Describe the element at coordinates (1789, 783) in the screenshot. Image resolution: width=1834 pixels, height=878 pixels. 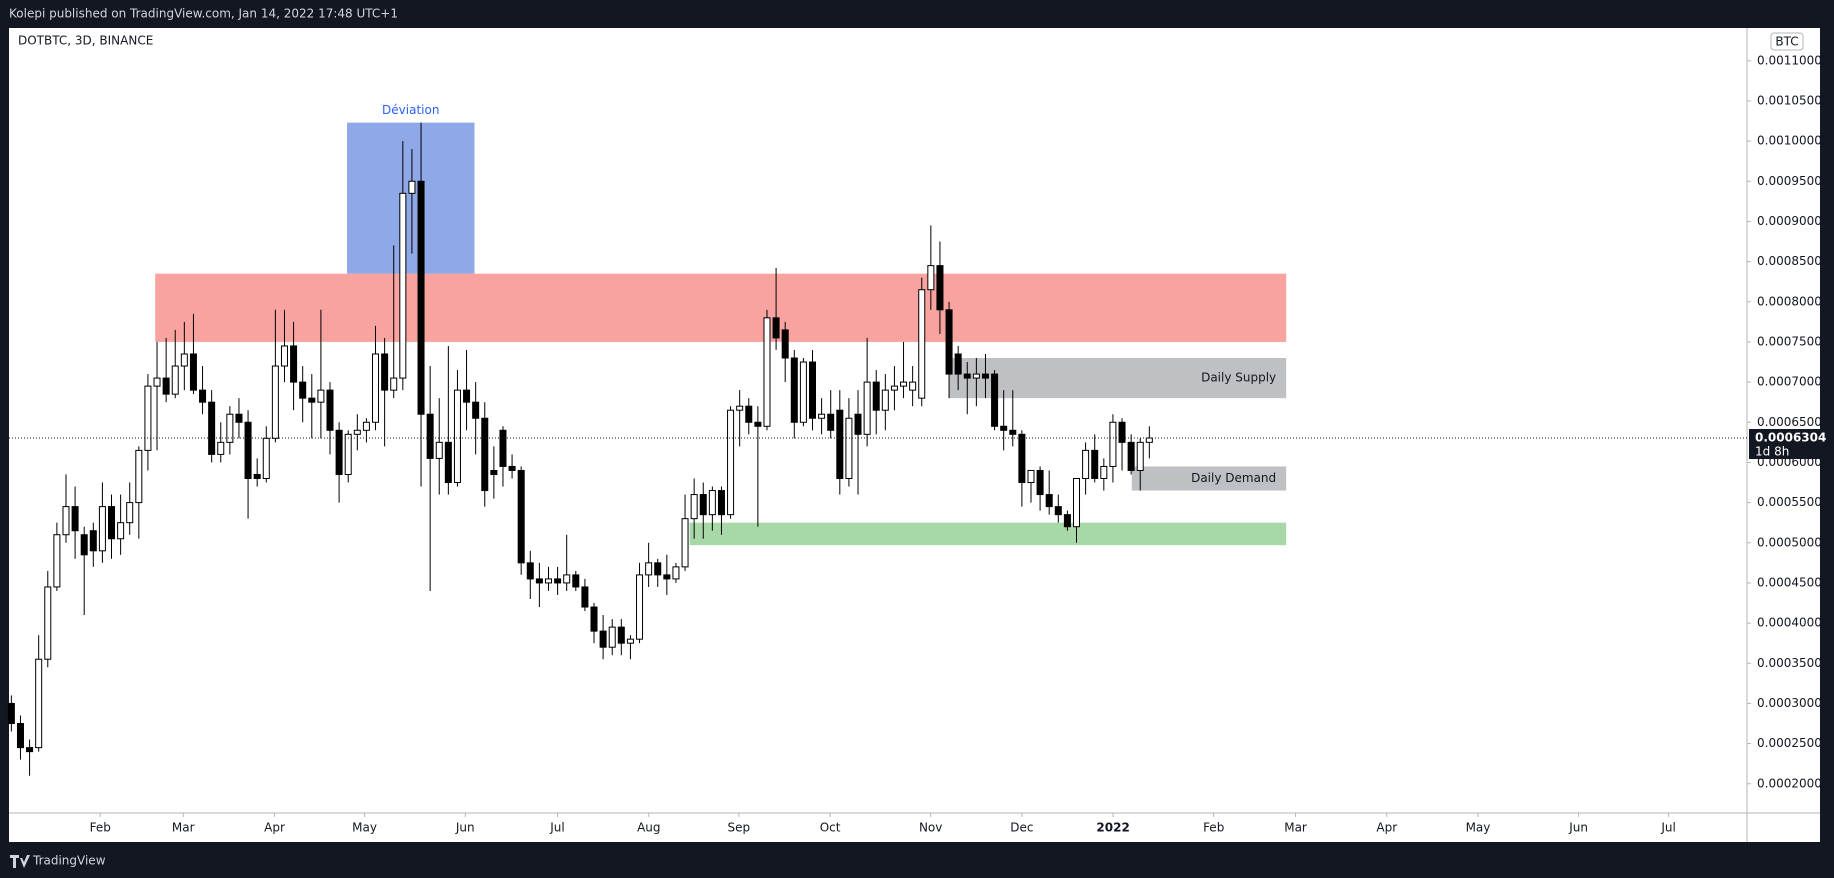
I see `y-tick-label: 0.0002000` at that location.